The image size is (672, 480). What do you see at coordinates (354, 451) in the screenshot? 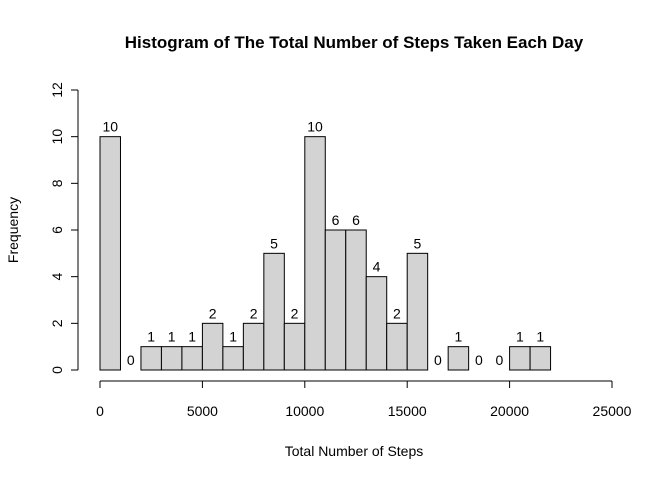
I see `x-axis-label: Total Number of Steps` at bounding box center [354, 451].